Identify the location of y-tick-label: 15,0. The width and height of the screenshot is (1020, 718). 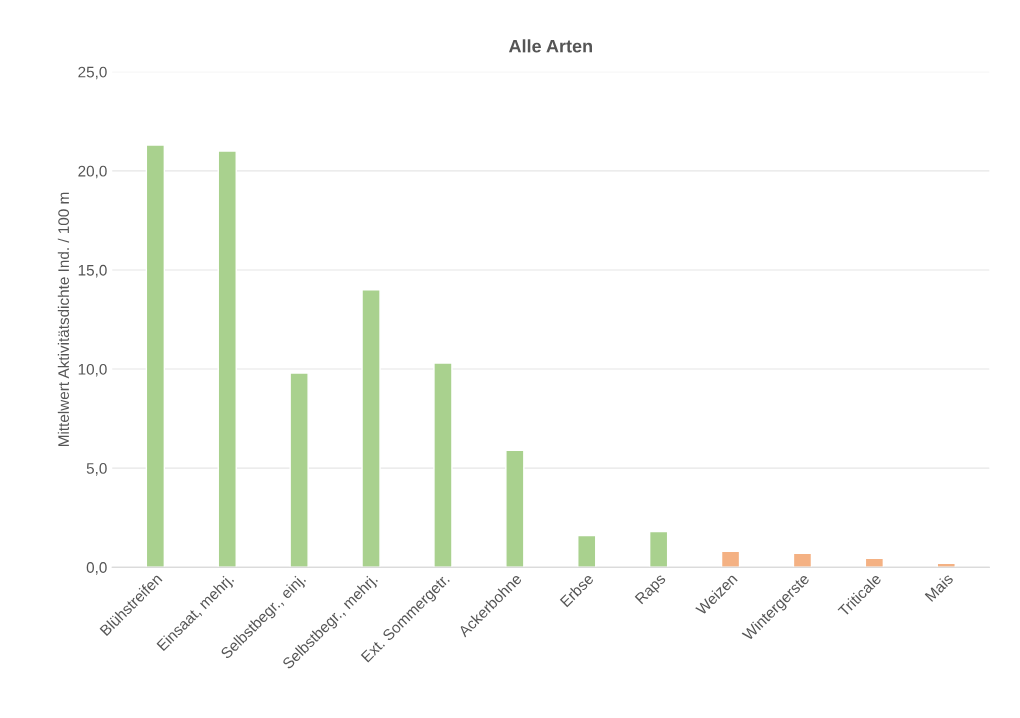
(92, 271).